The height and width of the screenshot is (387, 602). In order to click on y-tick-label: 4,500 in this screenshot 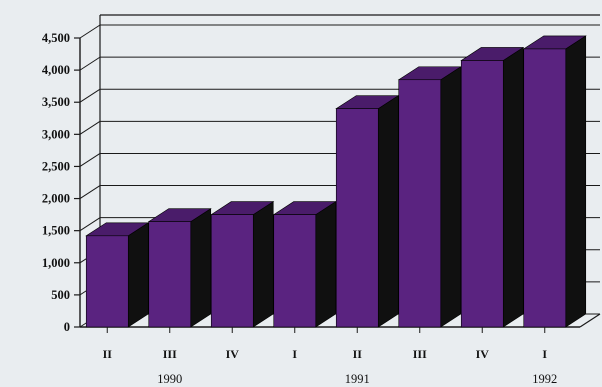, I will do `click(56, 38)`.